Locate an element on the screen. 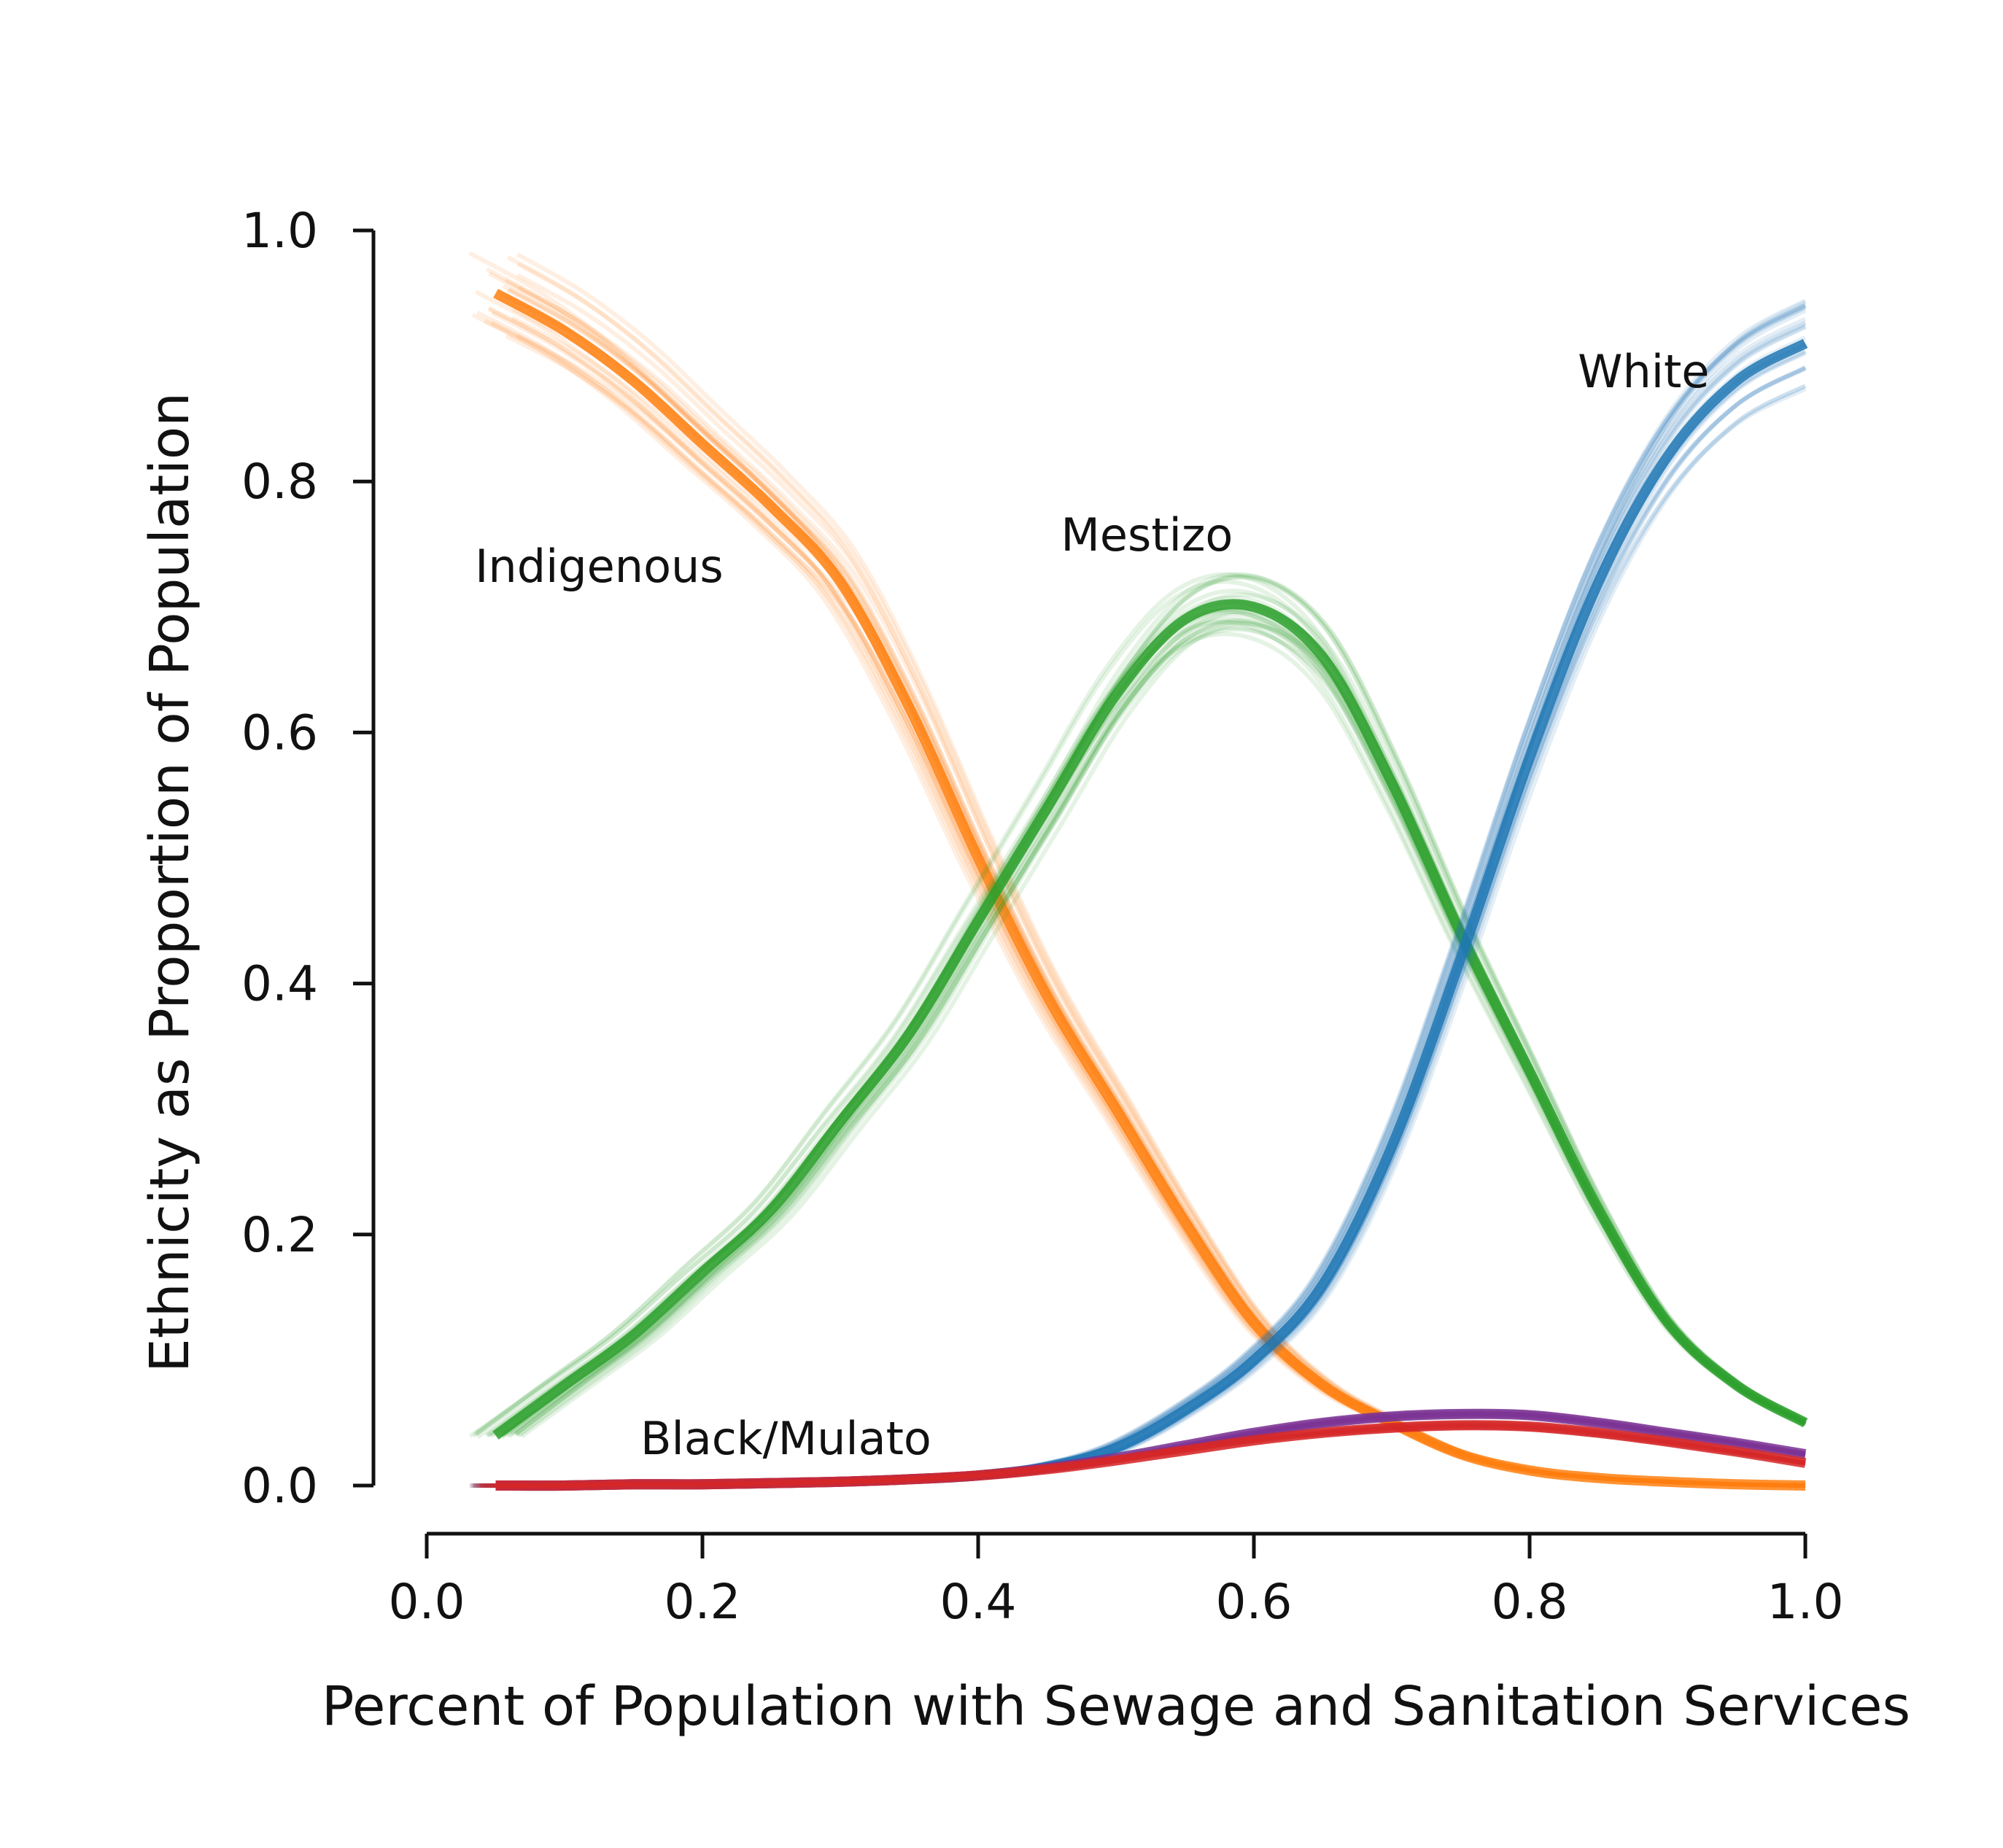 This screenshot has width=2003, height=1848. y-axis-title: Ethnicity as Proportion of Population is located at coordinates (170, 882).